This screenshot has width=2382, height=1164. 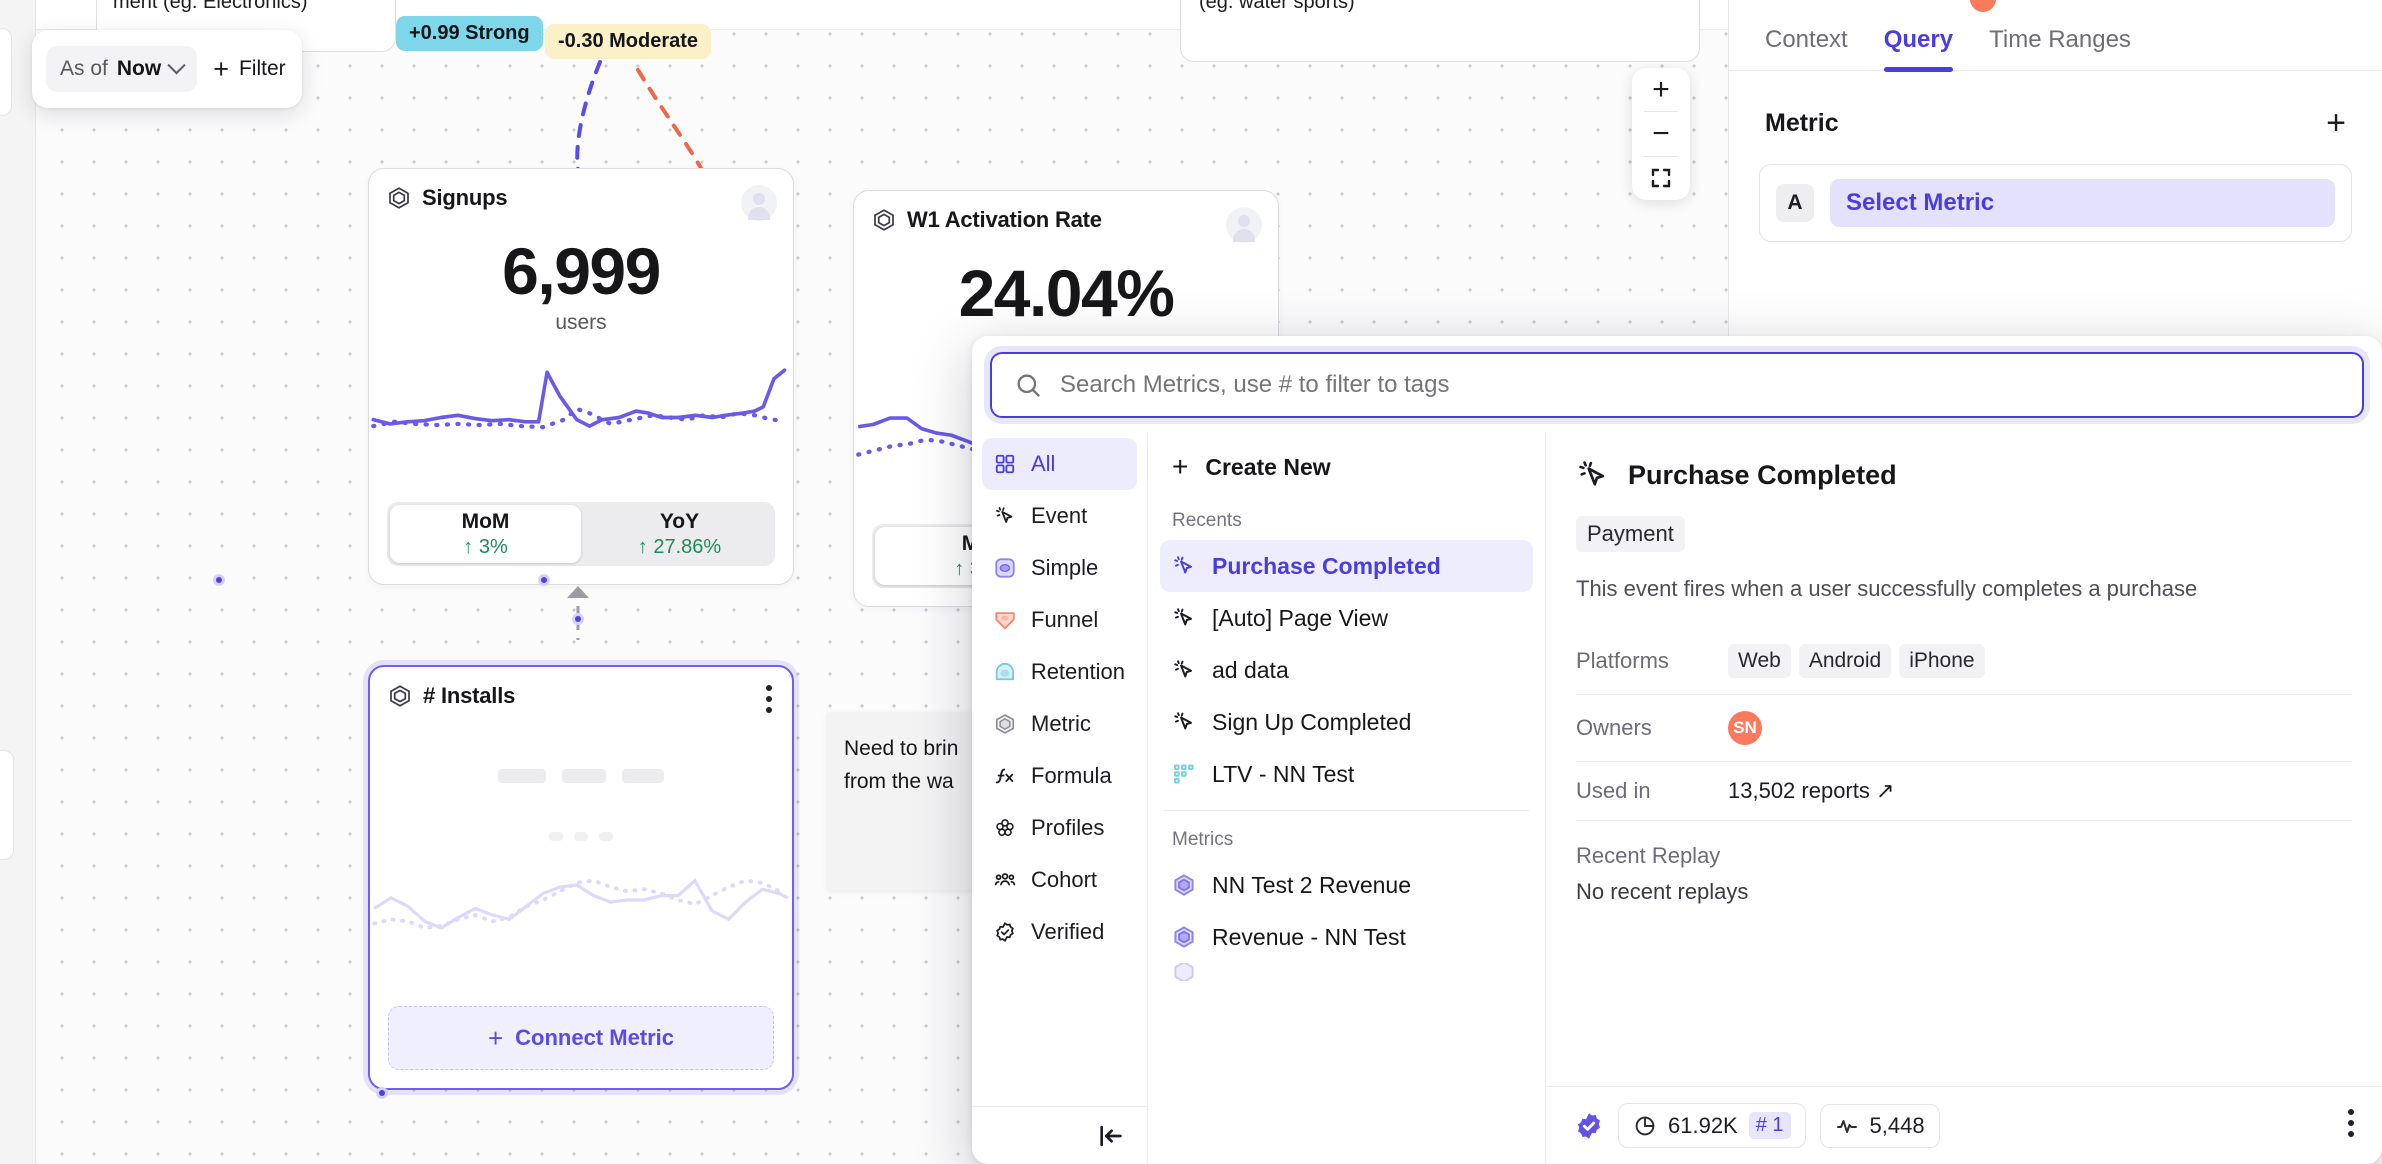 I want to click on volume-stat-chip: 61.92K # 1, so click(x=1712, y=1125).